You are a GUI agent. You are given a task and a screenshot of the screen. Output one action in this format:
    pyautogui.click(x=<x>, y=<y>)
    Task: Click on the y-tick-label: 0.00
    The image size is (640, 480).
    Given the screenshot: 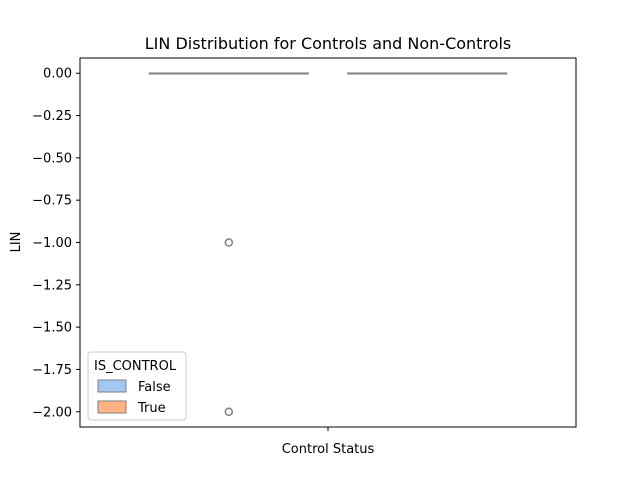 What is the action you would take?
    pyautogui.click(x=57, y=74)
    